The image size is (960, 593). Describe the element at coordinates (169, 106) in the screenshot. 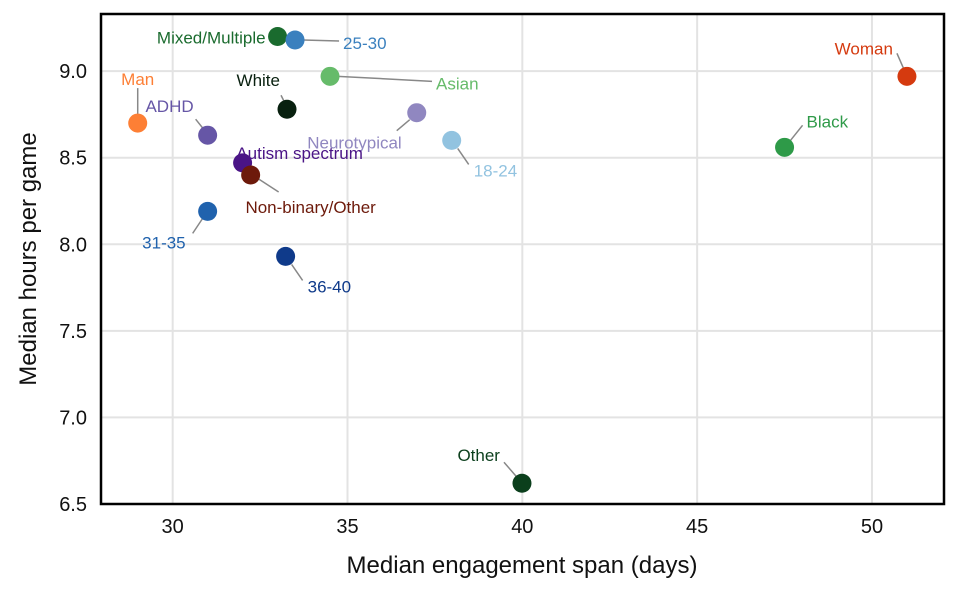

I see `point-label-adhd: ADHD` at that location.